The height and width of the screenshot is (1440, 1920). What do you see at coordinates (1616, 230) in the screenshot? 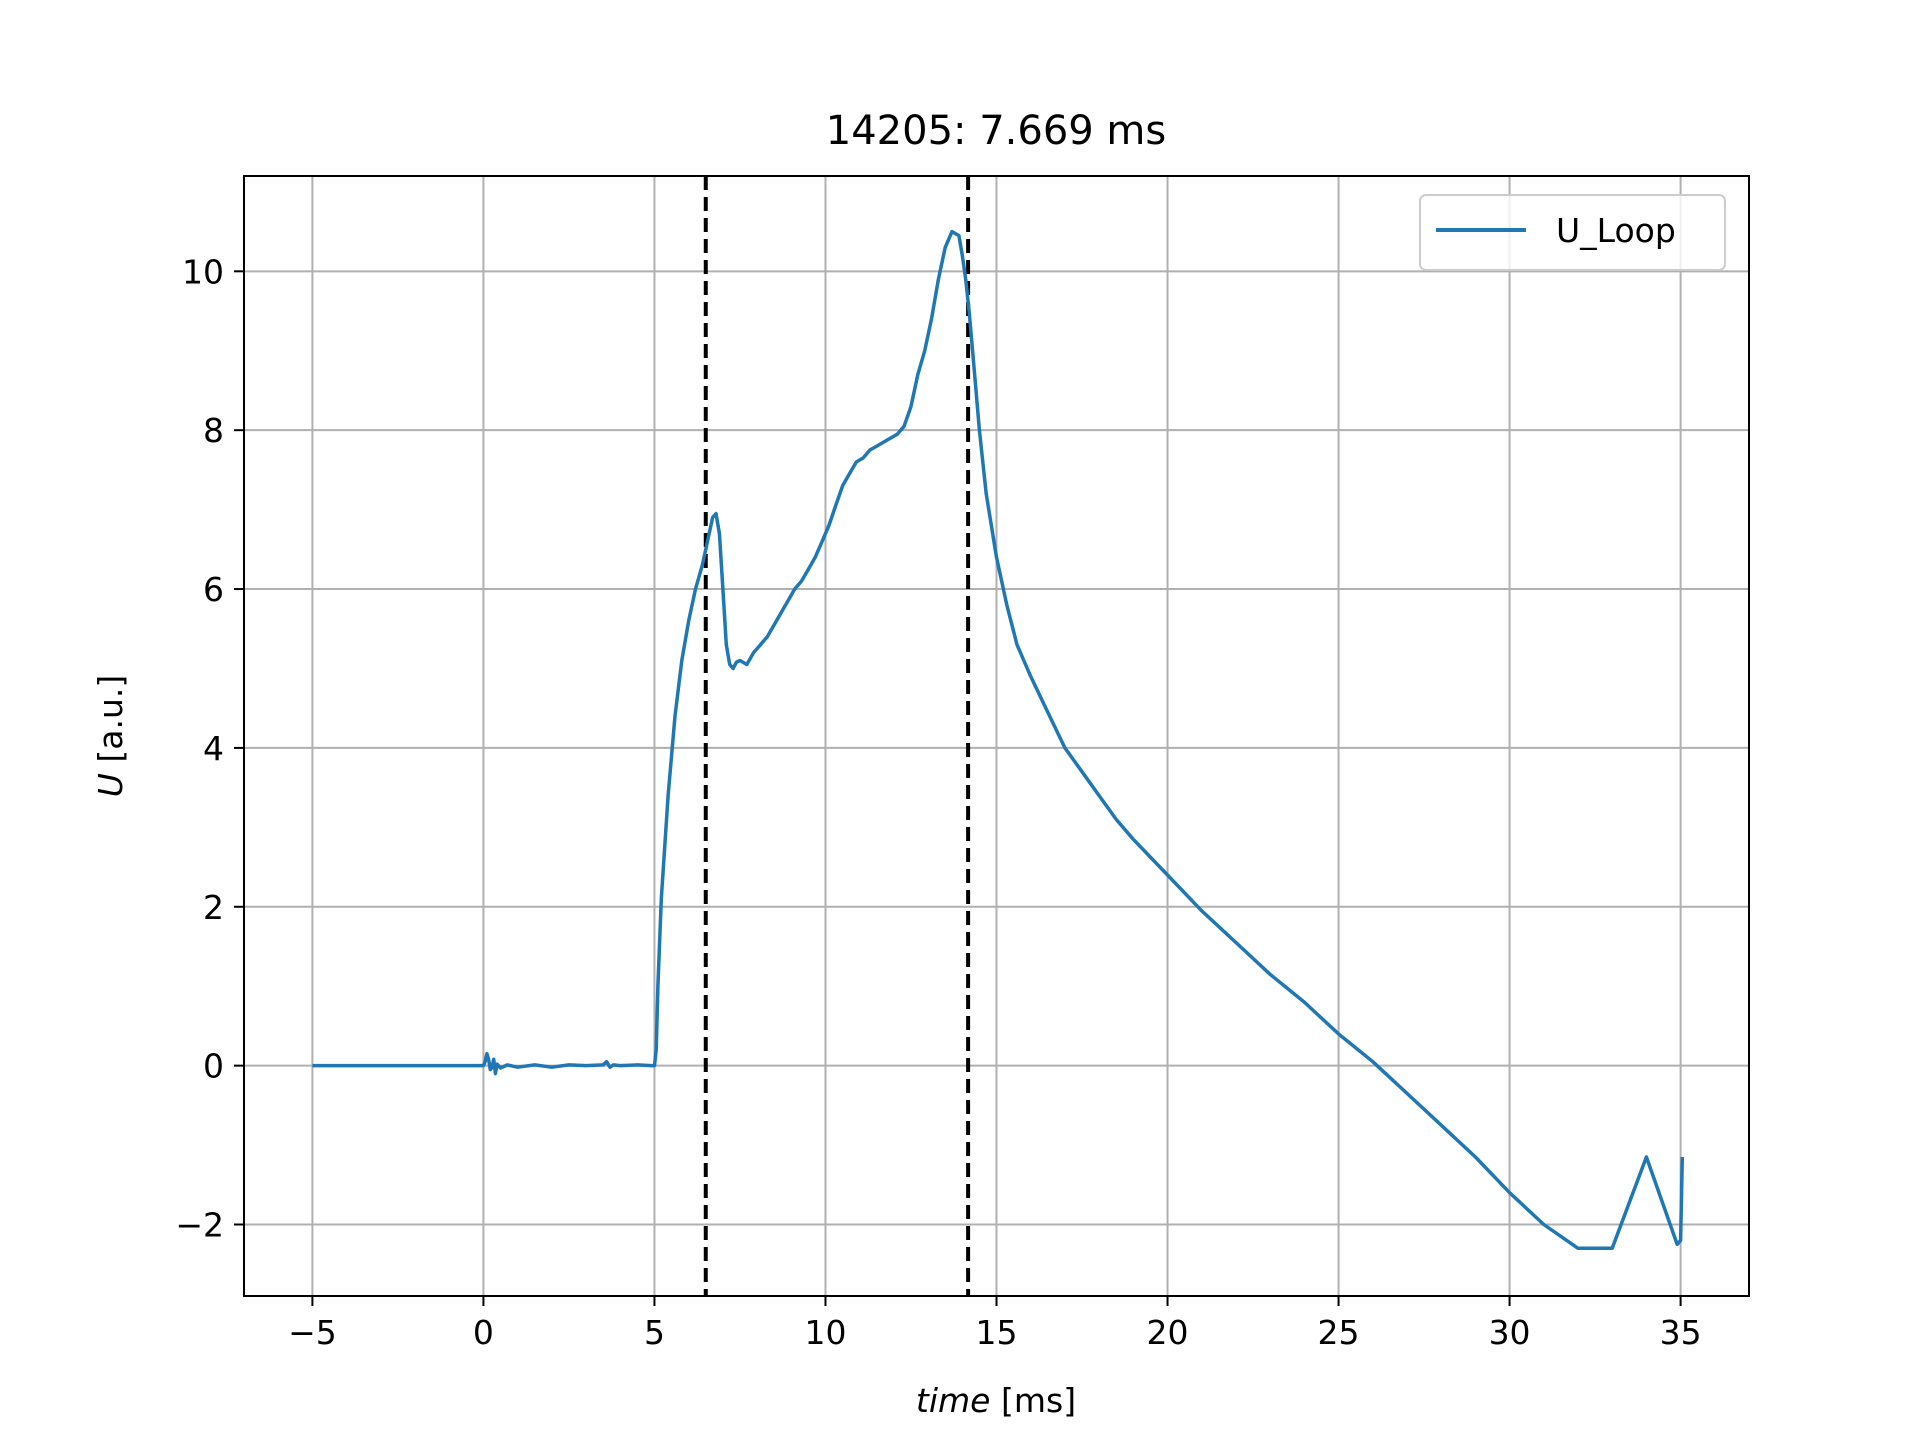
I see `legend-label-u-loop: U_Loop` at bounding box center [1616, 230].